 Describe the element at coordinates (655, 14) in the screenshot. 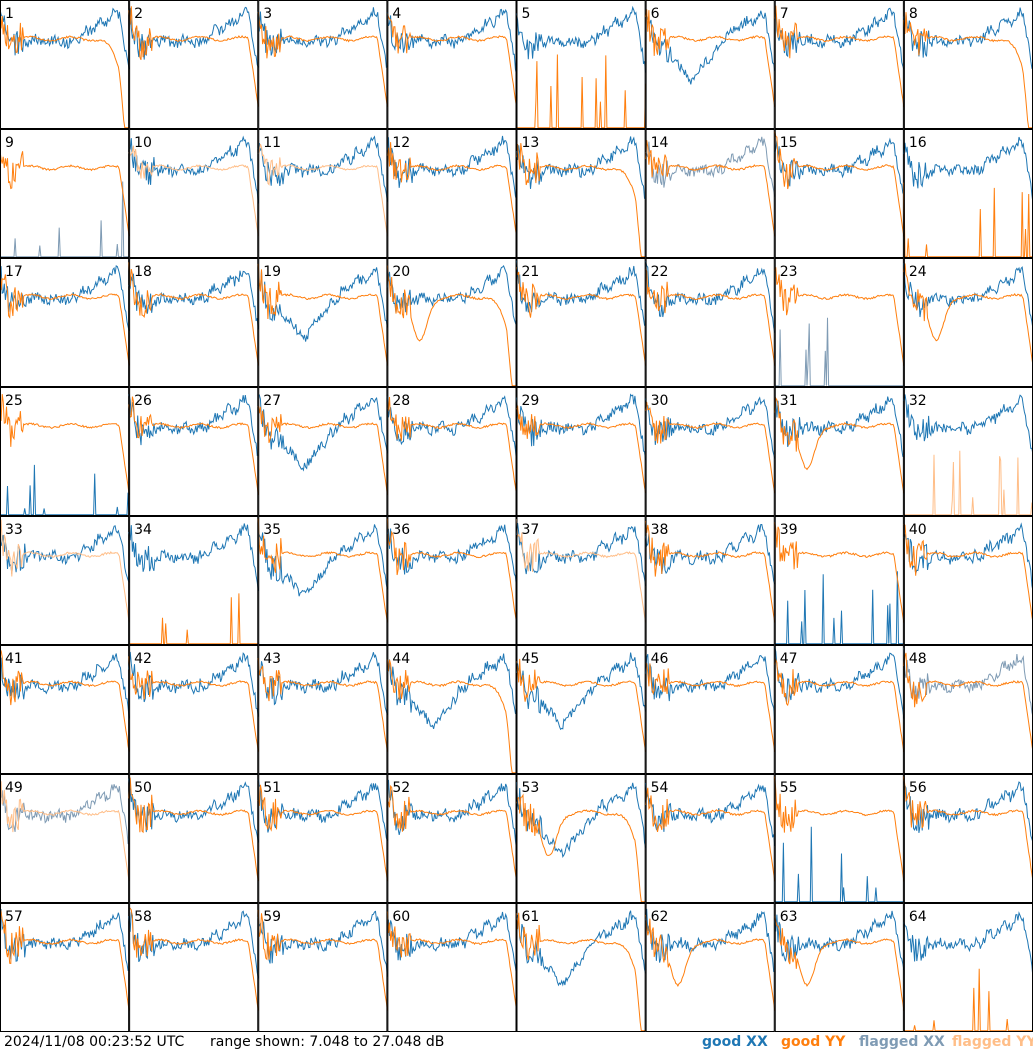

I see `panel-6-label: 6` at that location.